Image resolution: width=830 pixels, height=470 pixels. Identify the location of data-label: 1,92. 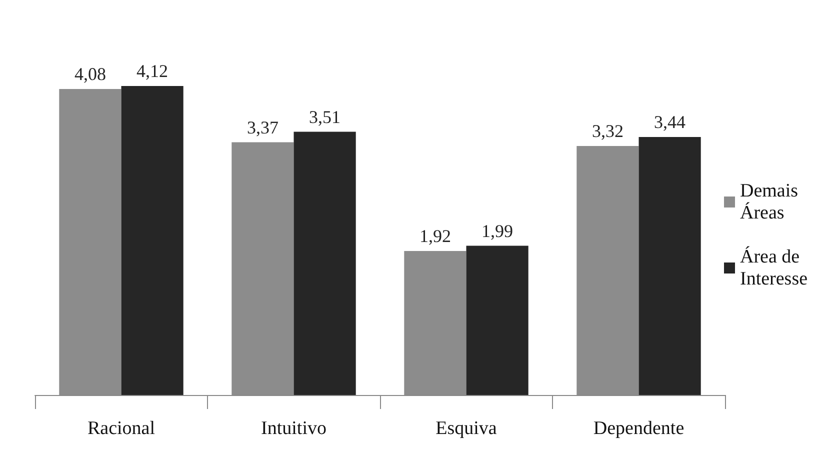
(435, 236).